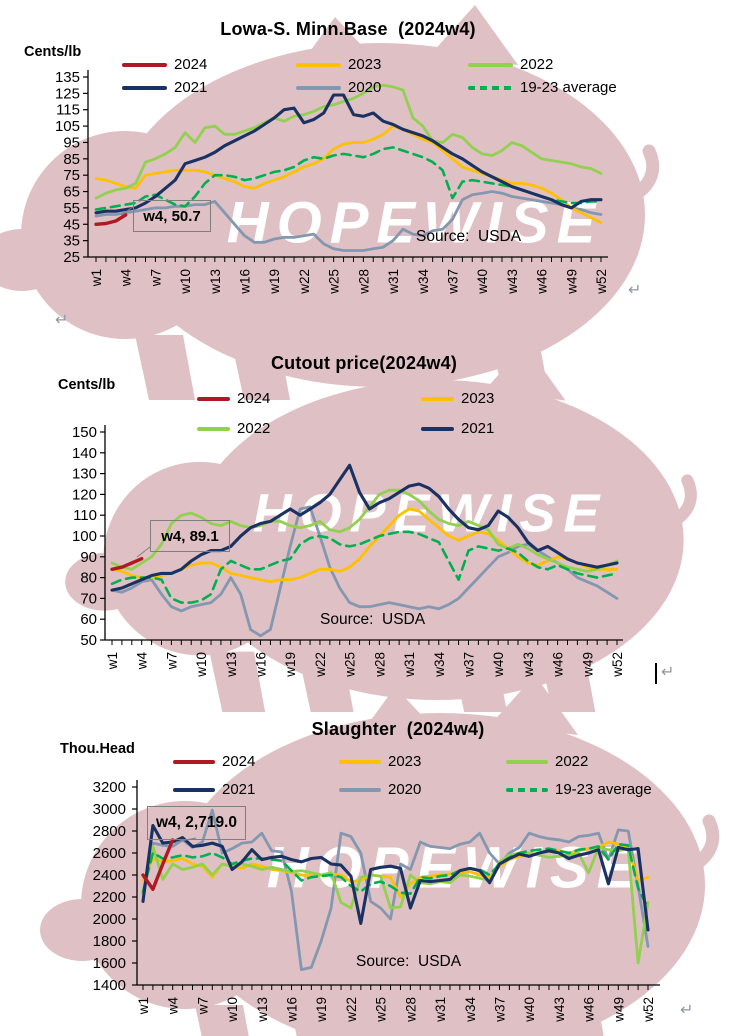  What do you see at coordinates (558, 665) in the screenshot?
I see `x-tick-label: w46` at bounding box center [558, 665].